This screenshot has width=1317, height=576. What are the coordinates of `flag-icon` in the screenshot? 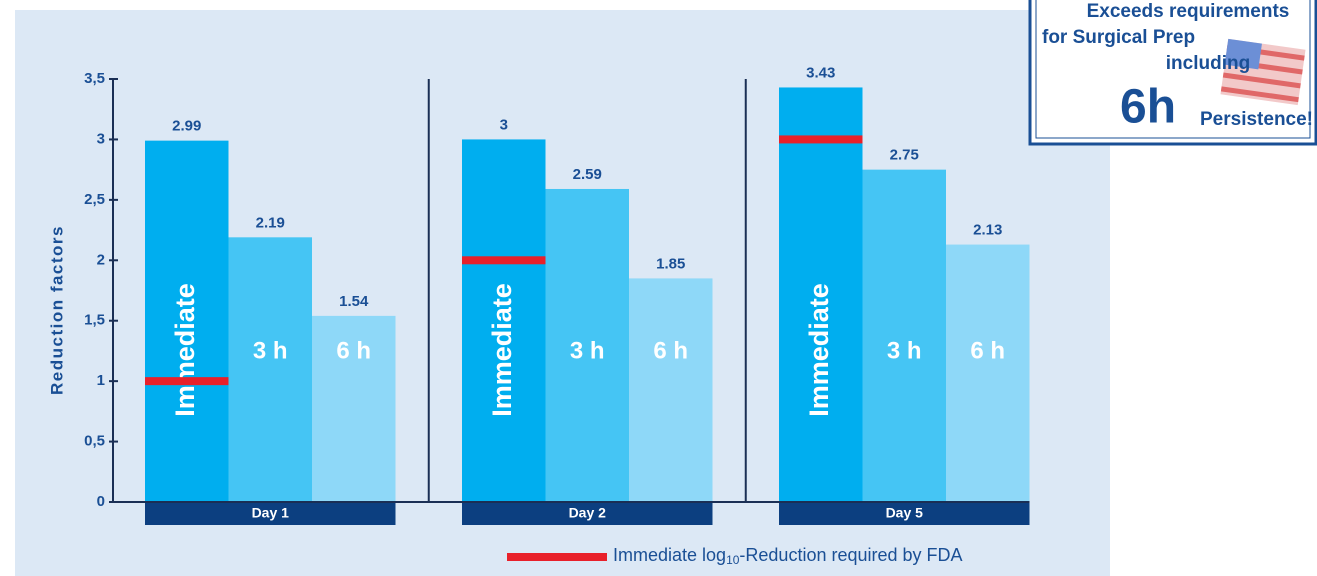 It's located at (1263, 72).